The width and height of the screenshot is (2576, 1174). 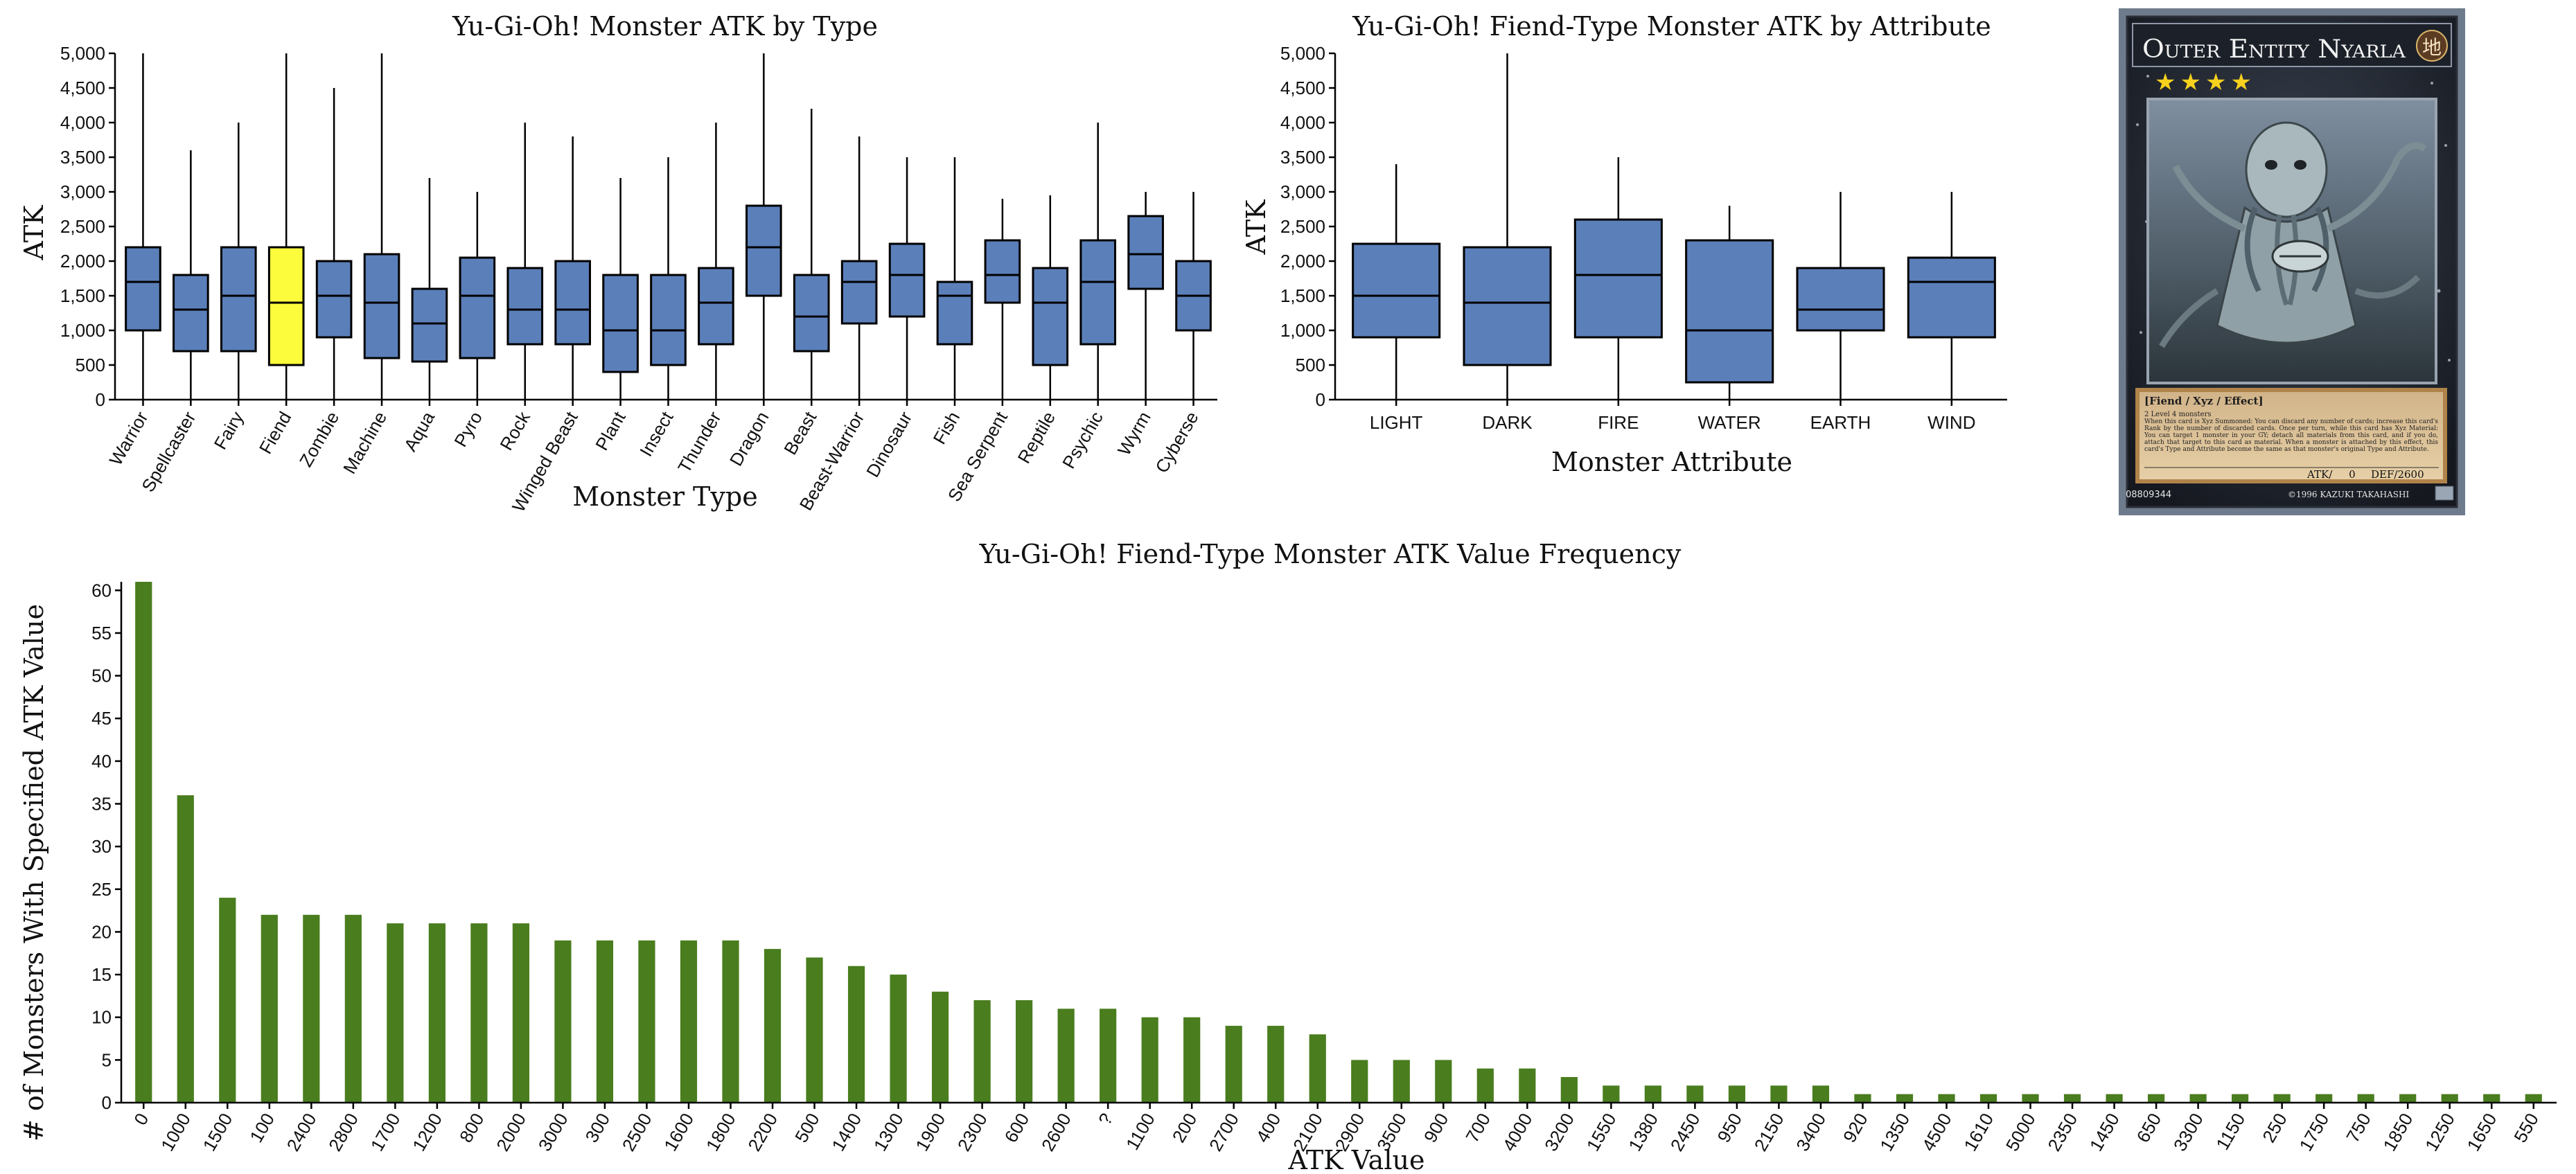 What do you see at coordinates (637, 1132) in the screenshot?
I see `x-tick-label: 2500` at bounding box center [637, 1132].